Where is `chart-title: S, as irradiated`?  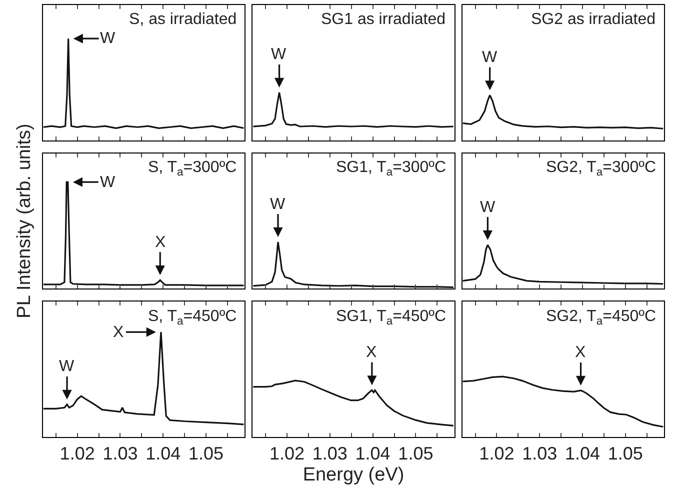
chart-title: S, as irradiated is located at coordinates (183, 19).